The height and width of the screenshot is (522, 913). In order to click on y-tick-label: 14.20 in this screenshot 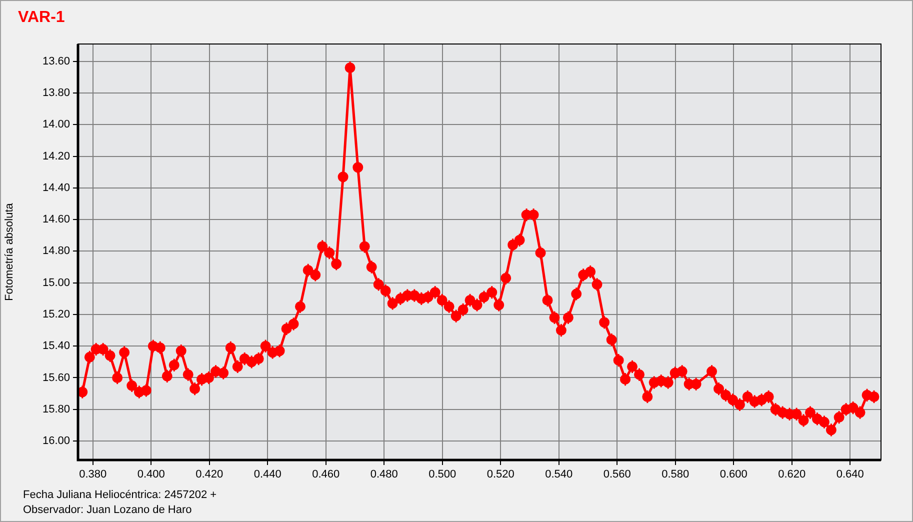, I will do `click(56, 156)`.